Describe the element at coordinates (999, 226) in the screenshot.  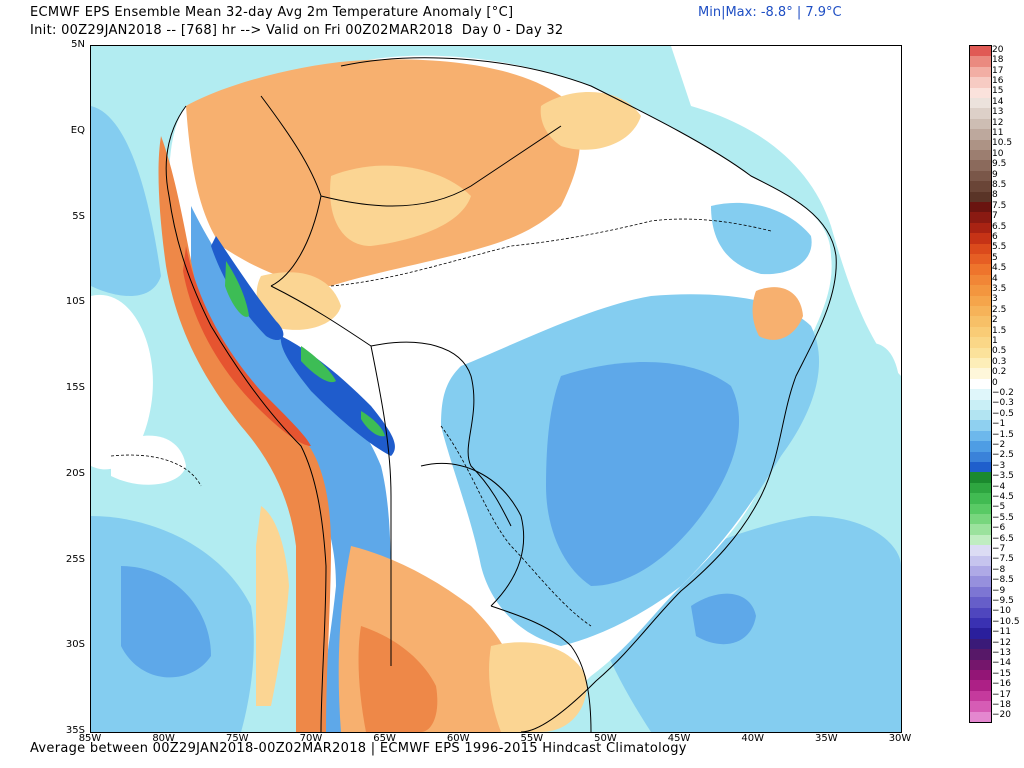
I see `colorbar-level-label: 6.5` at that location.